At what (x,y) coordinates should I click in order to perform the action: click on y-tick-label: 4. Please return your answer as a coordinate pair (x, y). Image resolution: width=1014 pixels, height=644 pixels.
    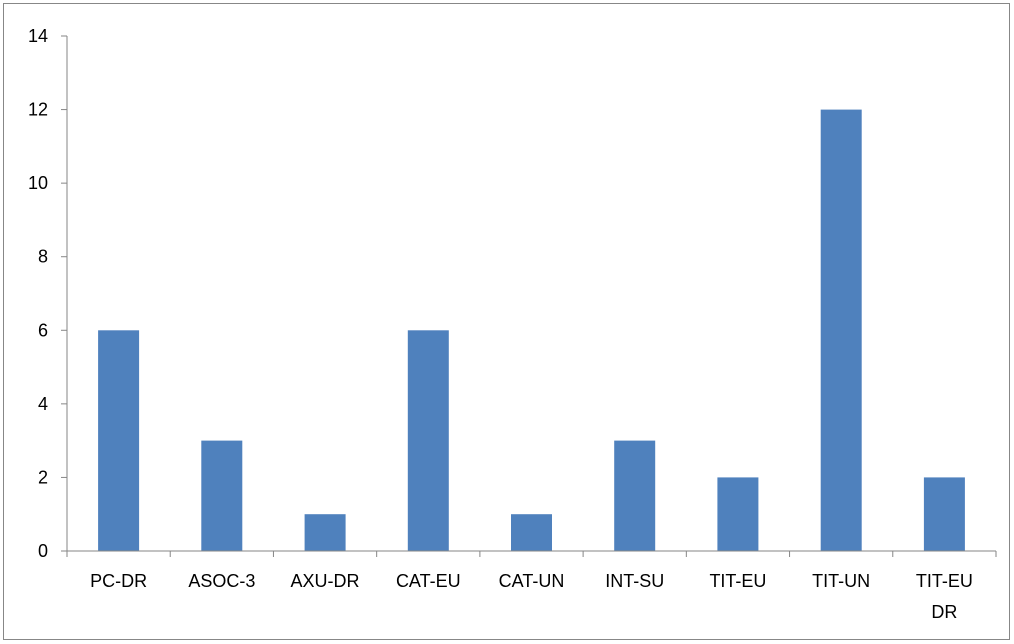
    Looking at the image, I should click on (43, 404).